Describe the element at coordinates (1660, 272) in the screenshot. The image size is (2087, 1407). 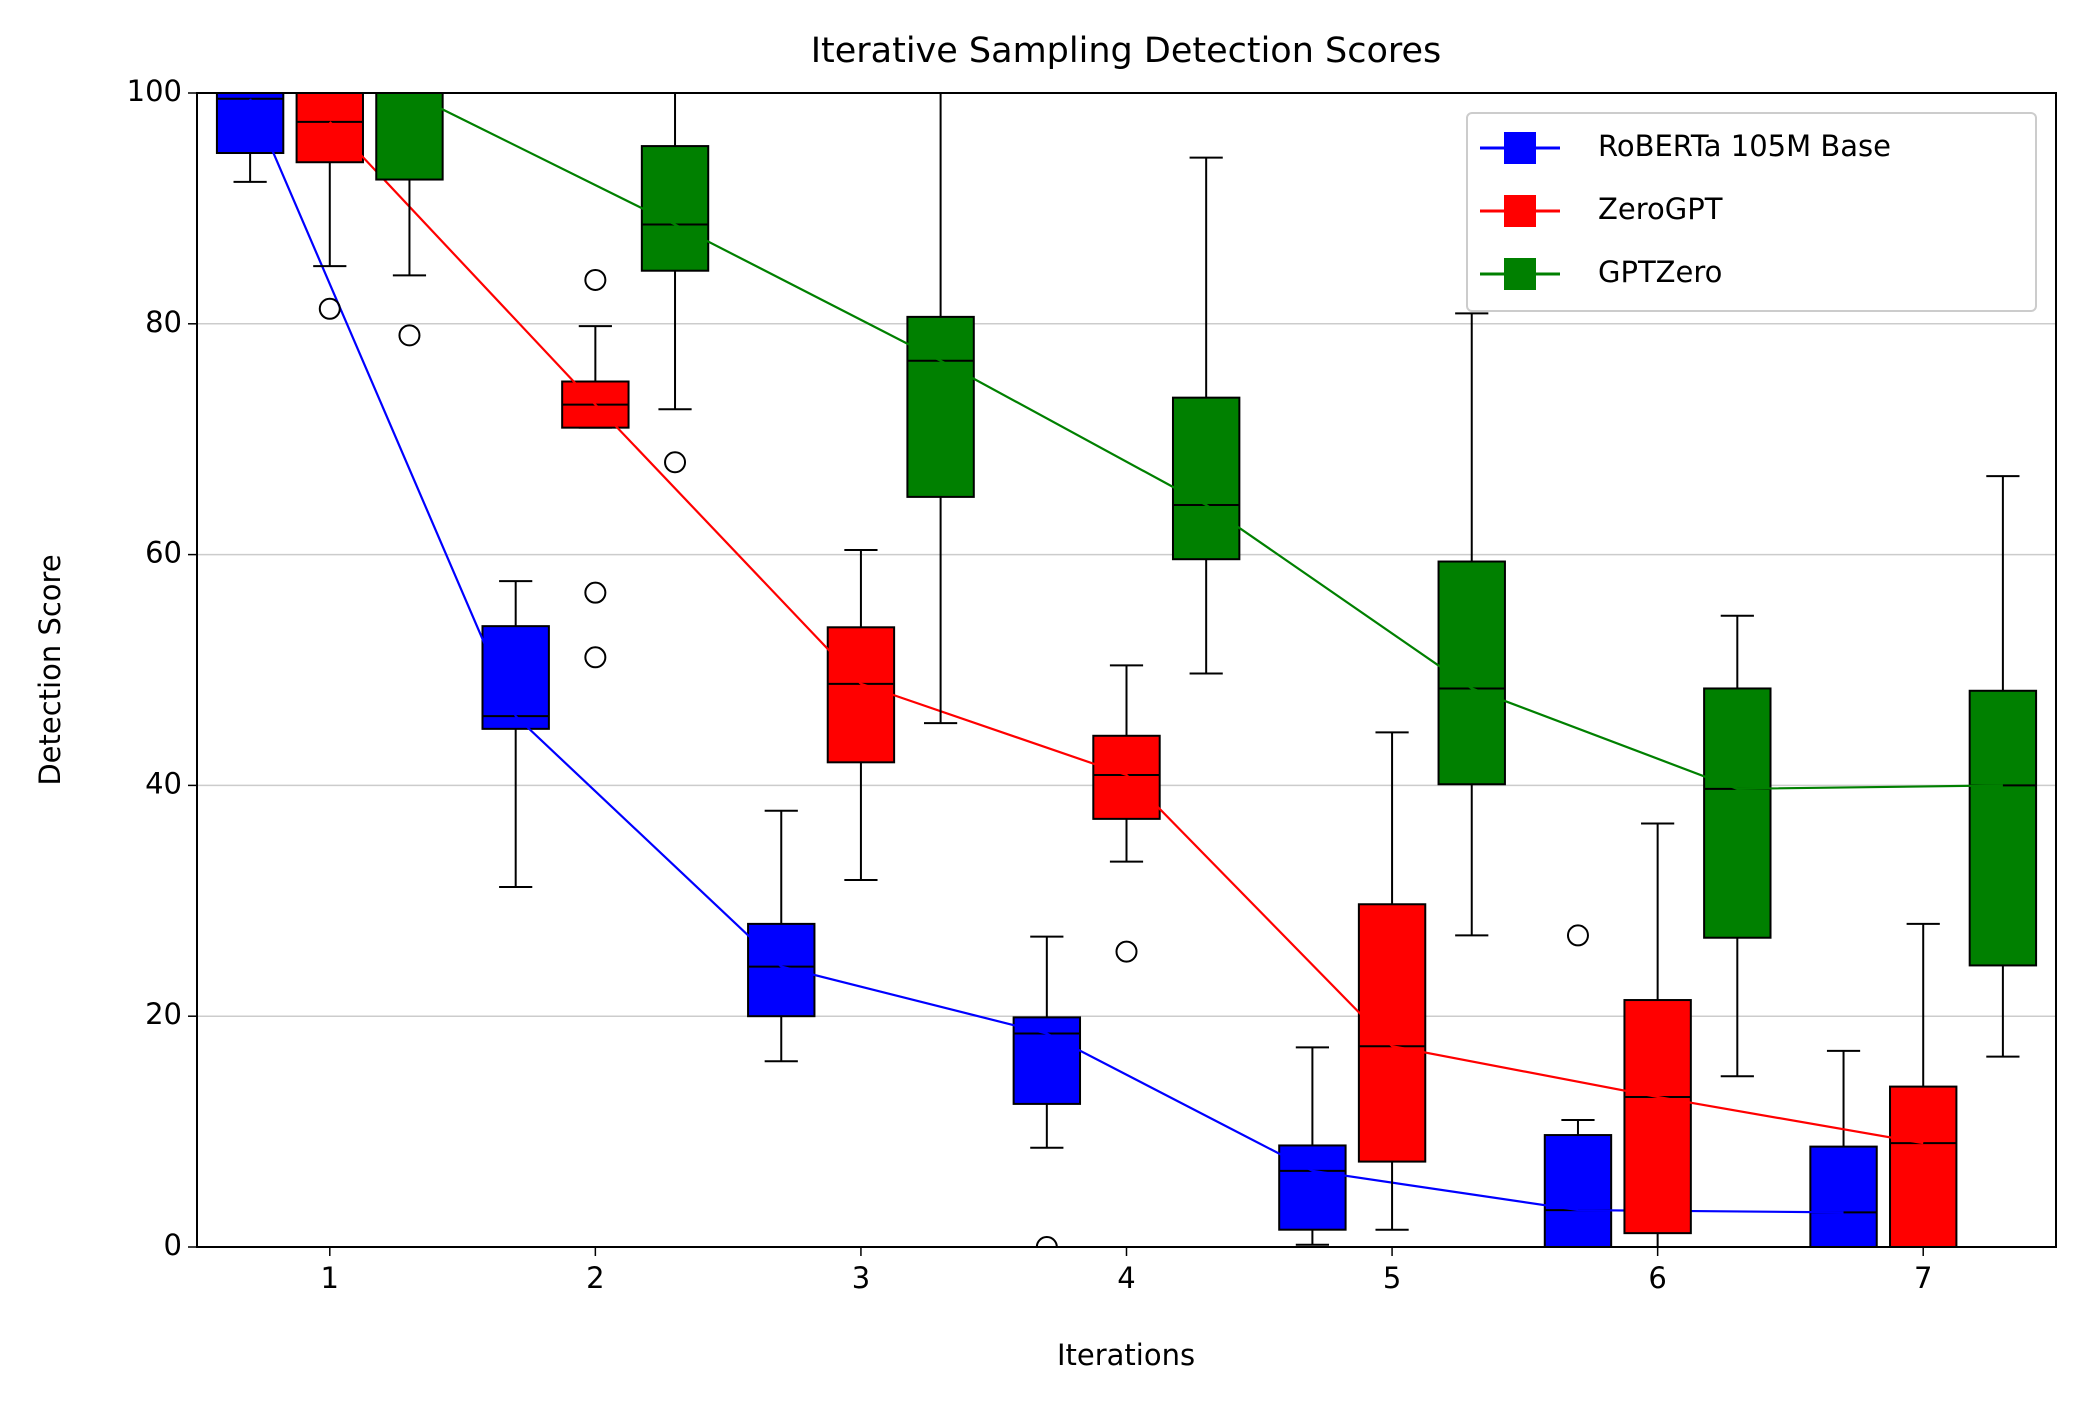
I see `legend-label: GPTZero` at that location.